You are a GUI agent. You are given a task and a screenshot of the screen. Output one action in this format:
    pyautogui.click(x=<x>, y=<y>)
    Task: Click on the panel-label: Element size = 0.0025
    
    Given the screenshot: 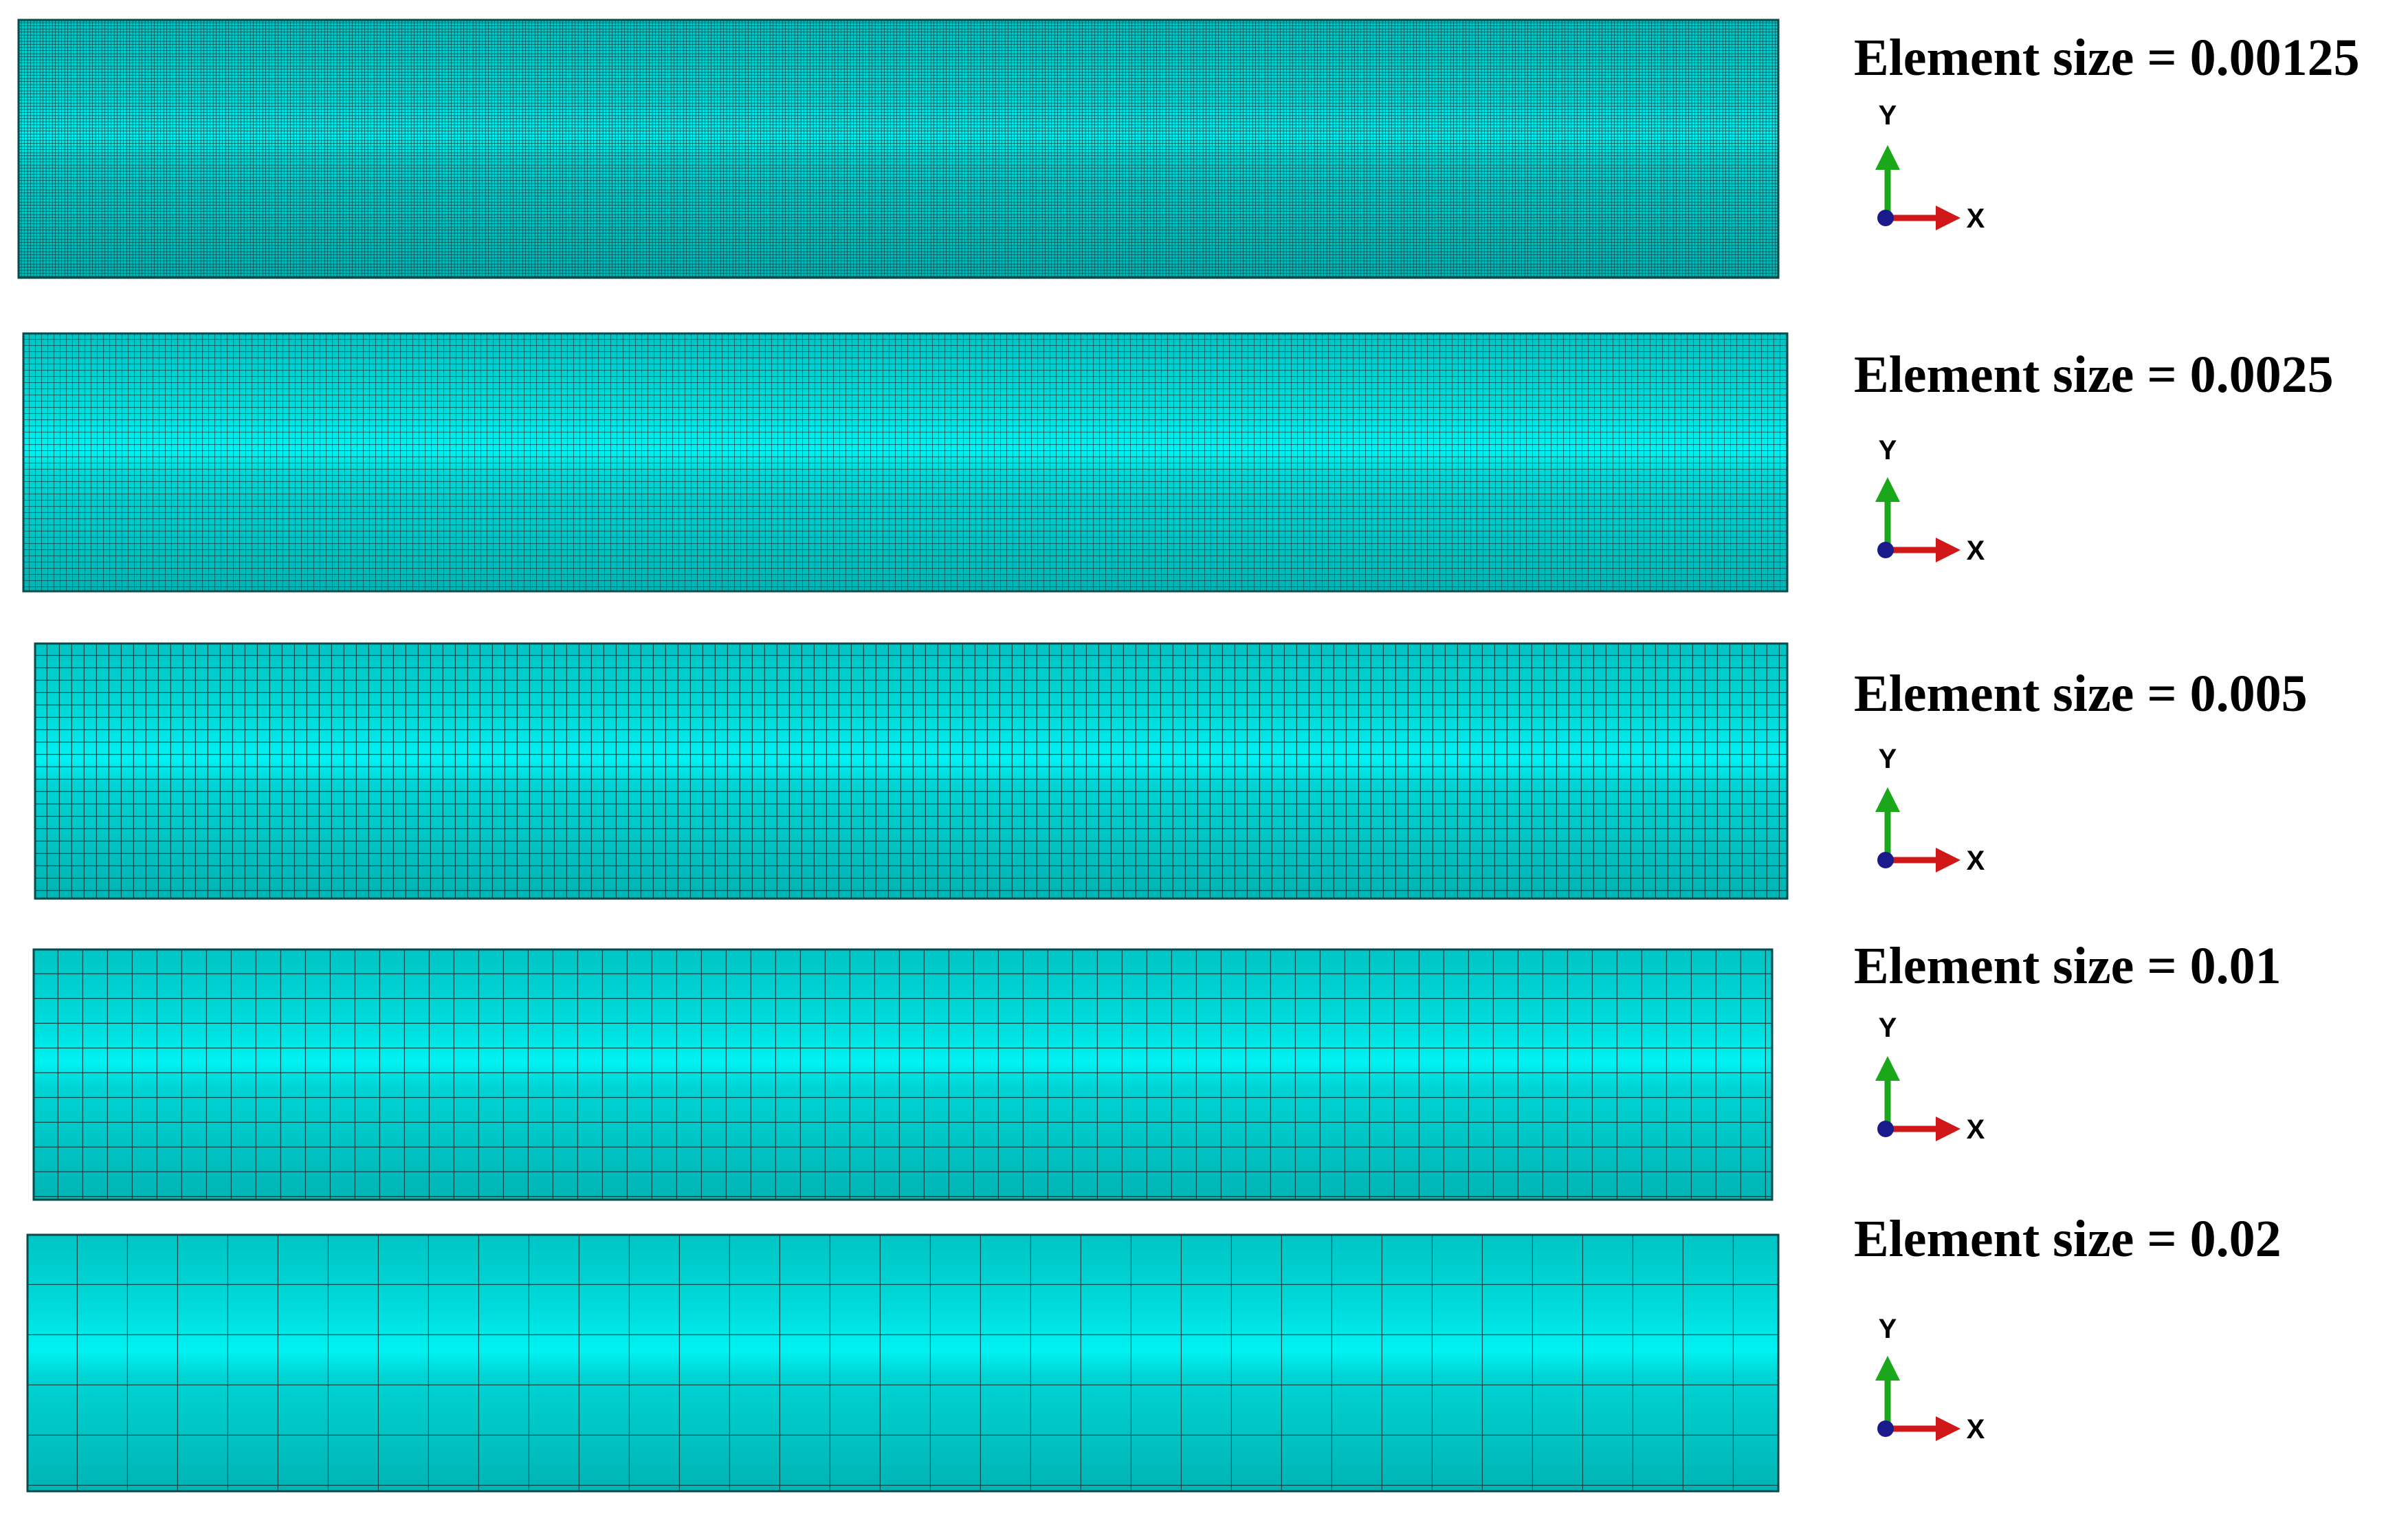 What is the action you would take?
    pyautogui.click(x=2094, y=375)
    